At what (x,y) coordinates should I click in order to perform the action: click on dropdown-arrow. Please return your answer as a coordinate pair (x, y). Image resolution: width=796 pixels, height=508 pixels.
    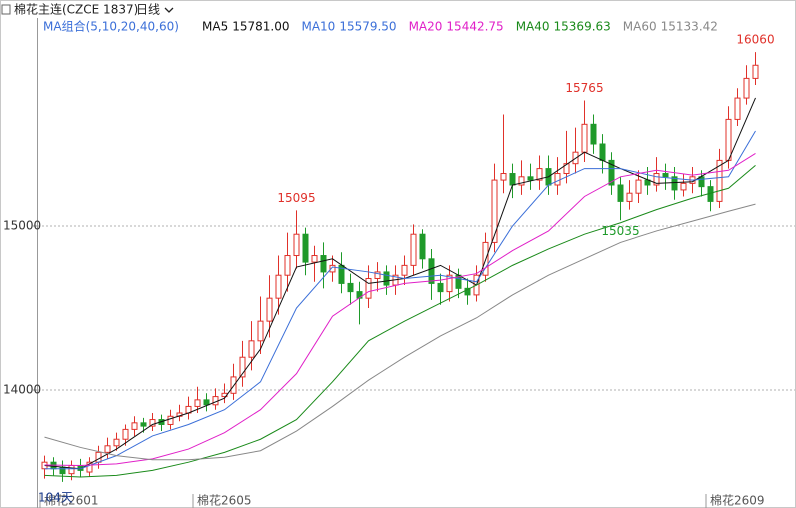
    Looking at the image, I should click on (169, 10).